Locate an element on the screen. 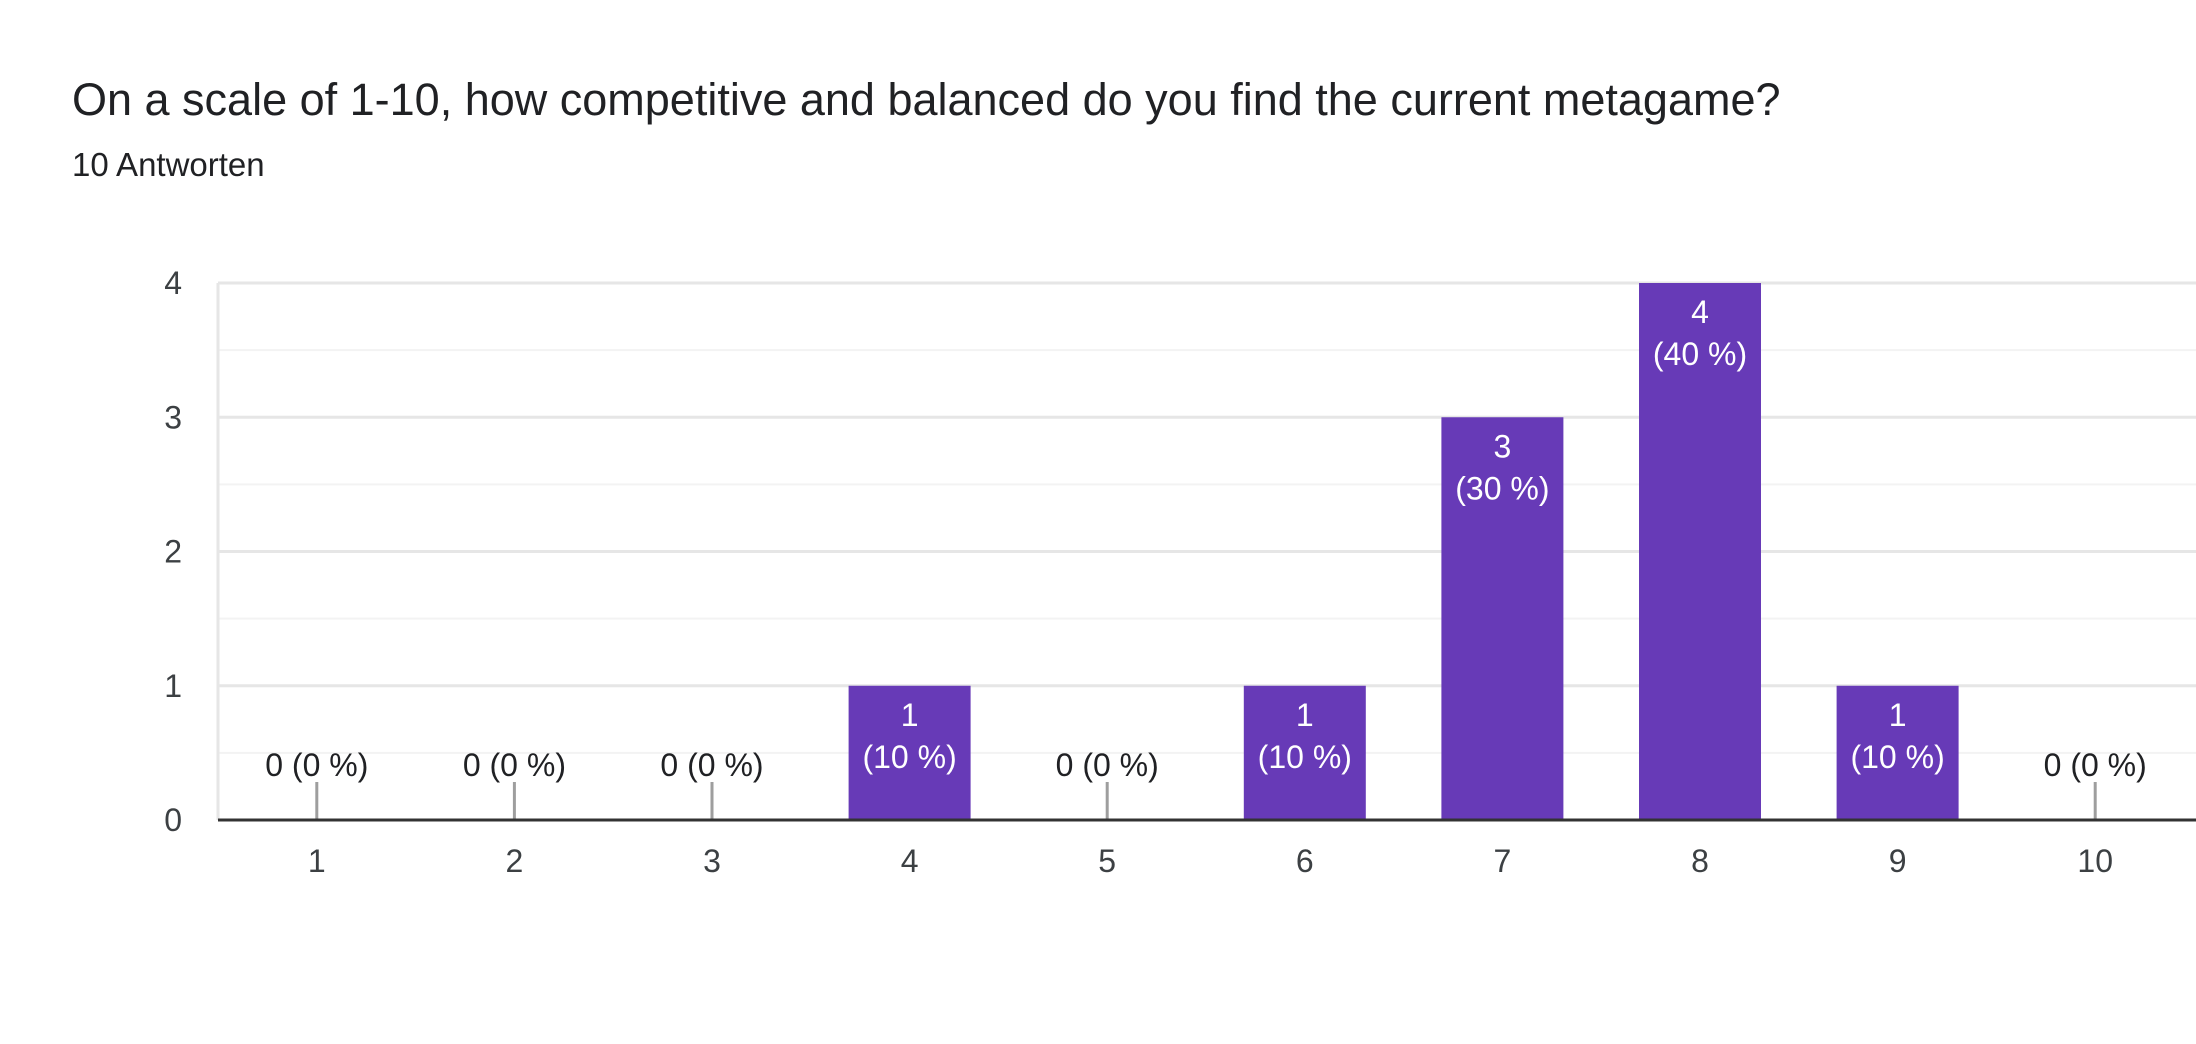 This screenshot has height=1044, width=2196. data-label-1: 0 (0 %) is located at coordinates (316, 765).